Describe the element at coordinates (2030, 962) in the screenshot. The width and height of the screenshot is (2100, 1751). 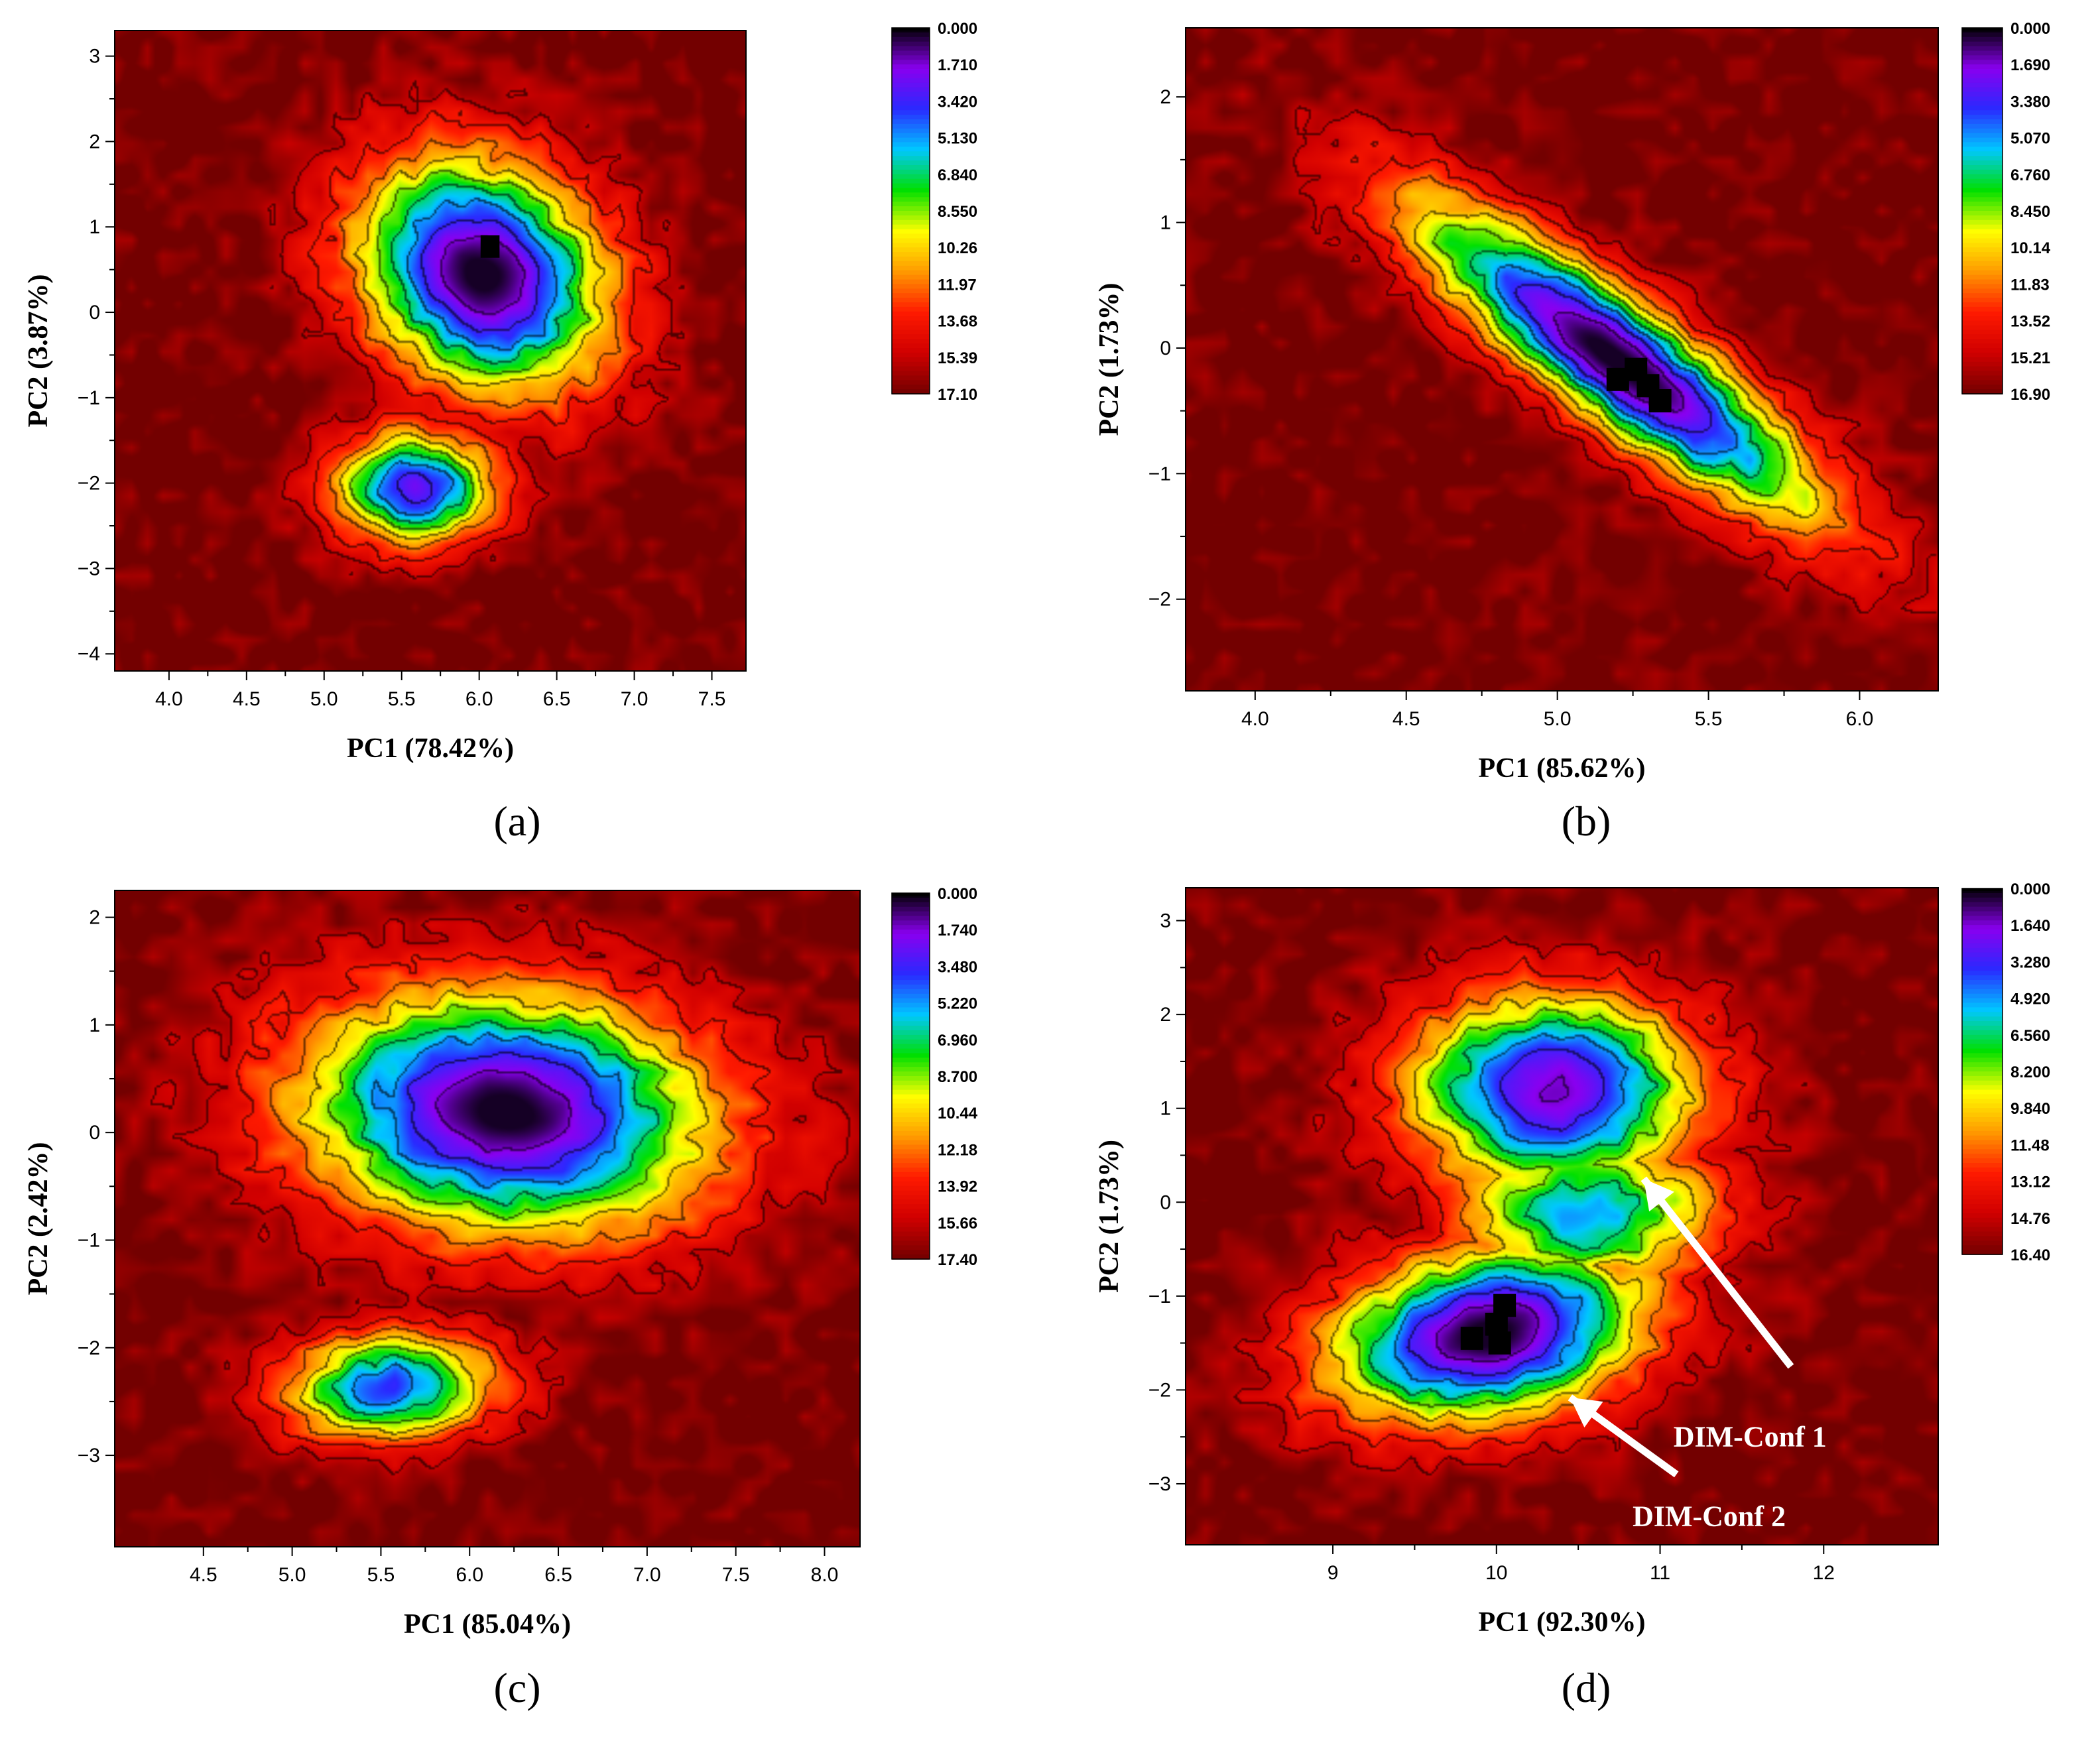
I see `colorbar-label: 3.280` at that location.